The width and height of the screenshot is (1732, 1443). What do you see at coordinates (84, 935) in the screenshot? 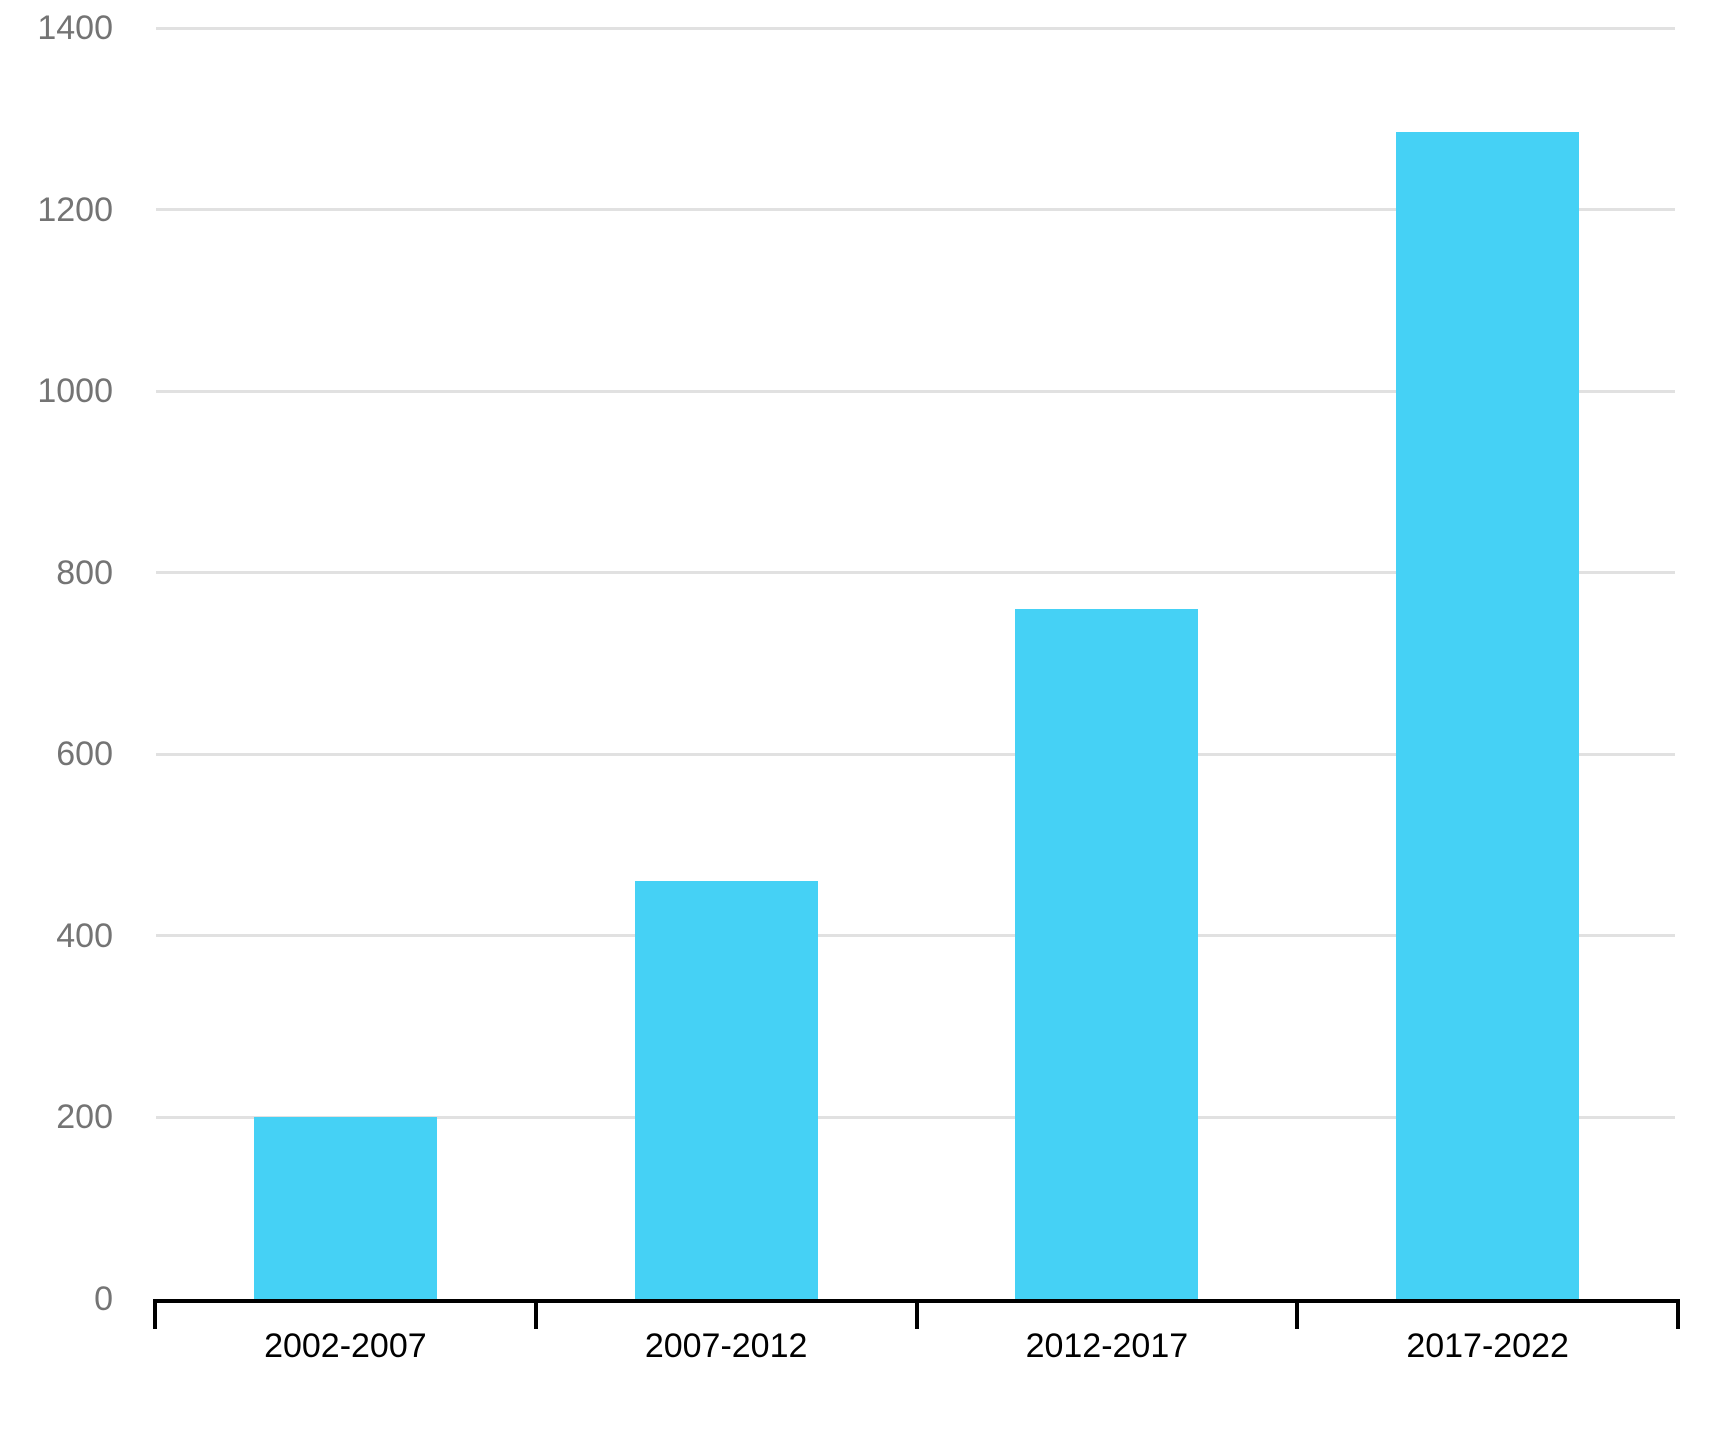
I see `y-axis-label: 400` at bounding box center [84, 935].